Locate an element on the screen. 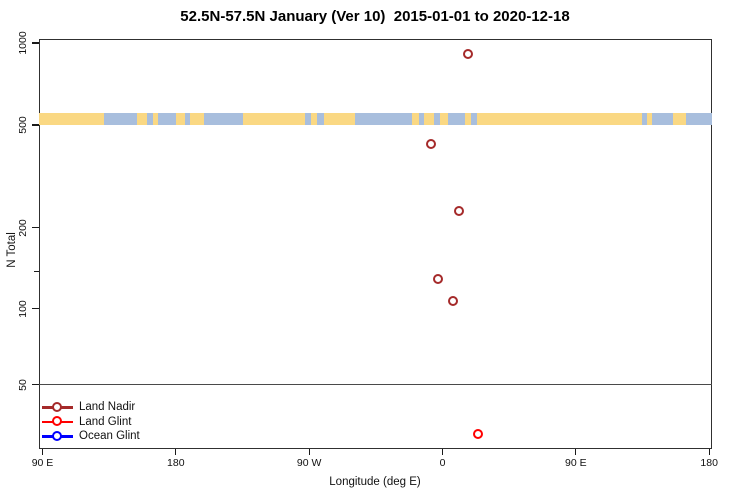  legend-label: Ocean Glint is located at coordinates (109, 436).